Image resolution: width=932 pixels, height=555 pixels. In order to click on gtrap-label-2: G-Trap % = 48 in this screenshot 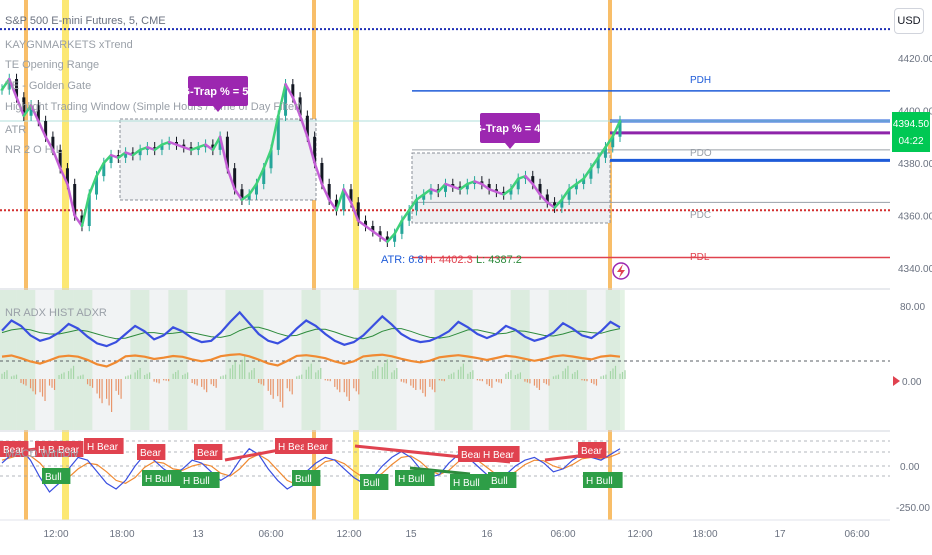, I will do `click(510, 131)`.